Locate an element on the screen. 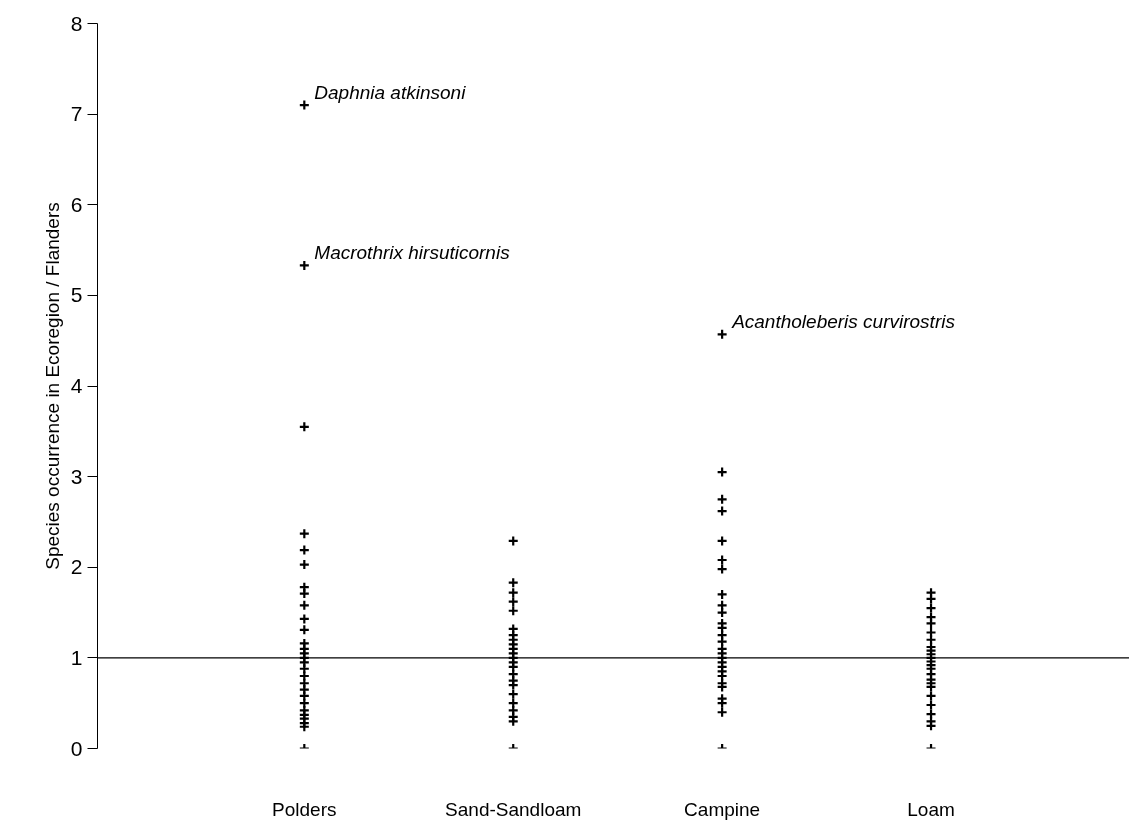 This screenshot has height=822, width=1129. x-tick-label: Loam is located at coordinates (931, 809).